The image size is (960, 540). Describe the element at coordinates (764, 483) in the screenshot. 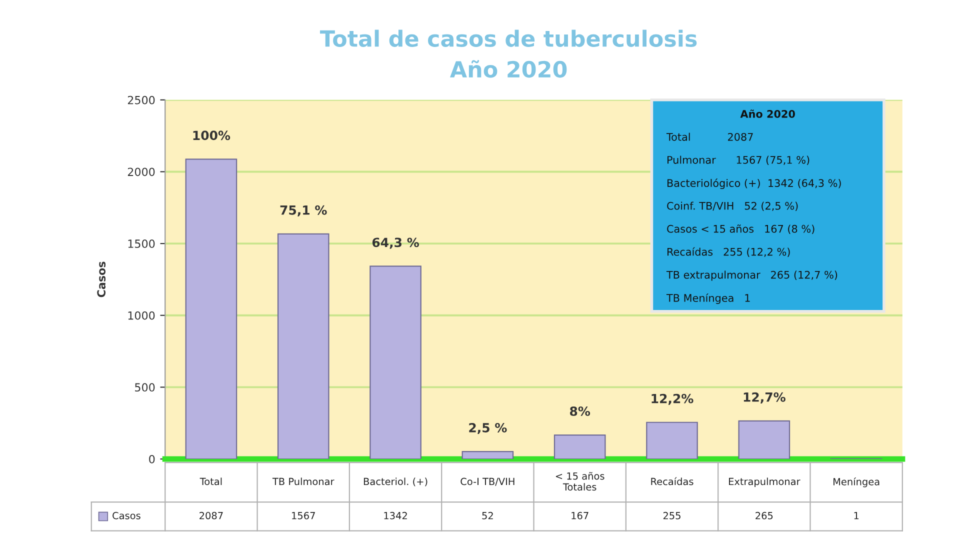

I see `x-tick-label: Extrapulmonar` at that location.